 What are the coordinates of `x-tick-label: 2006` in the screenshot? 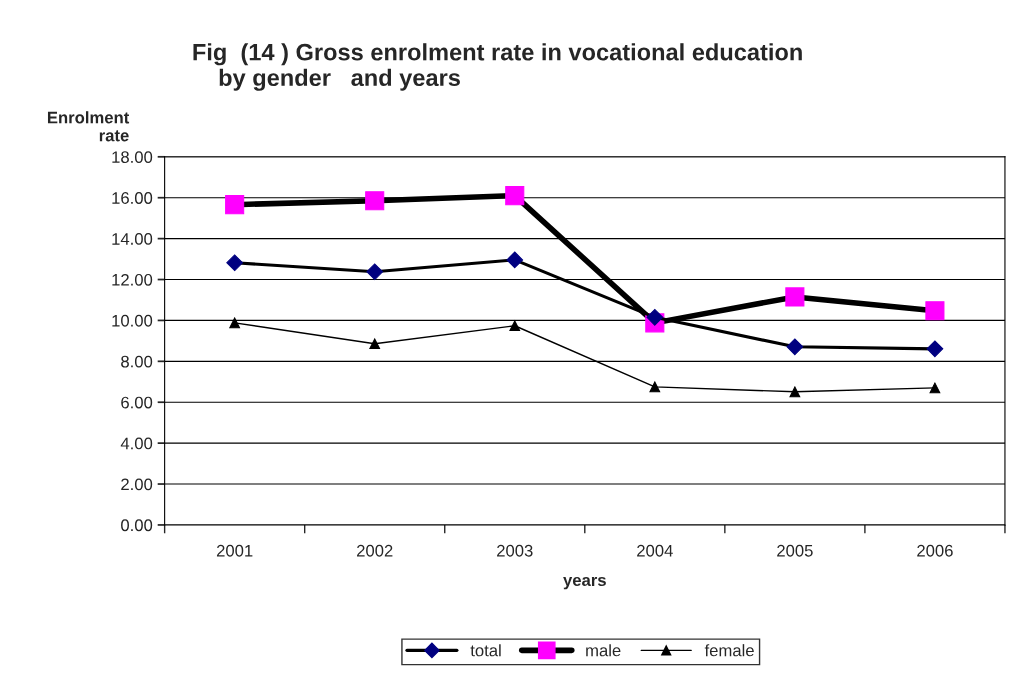 It's located at (935, 550).